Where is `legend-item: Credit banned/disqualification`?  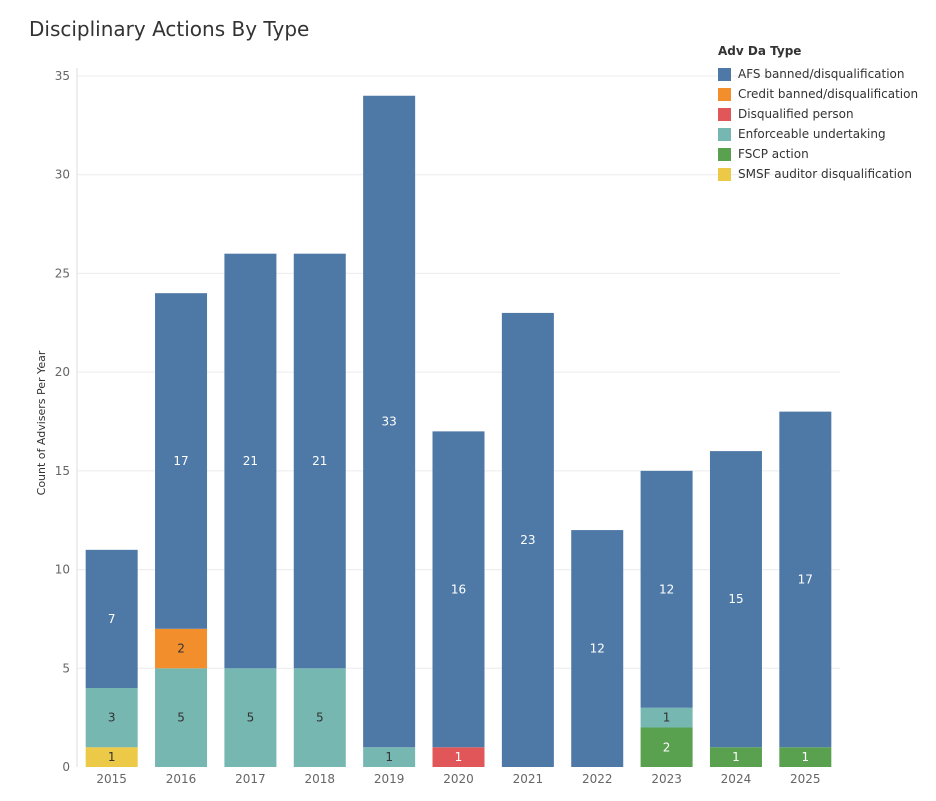
legend-item: Credit banned/disqualification is located at coordinates (818, 94).